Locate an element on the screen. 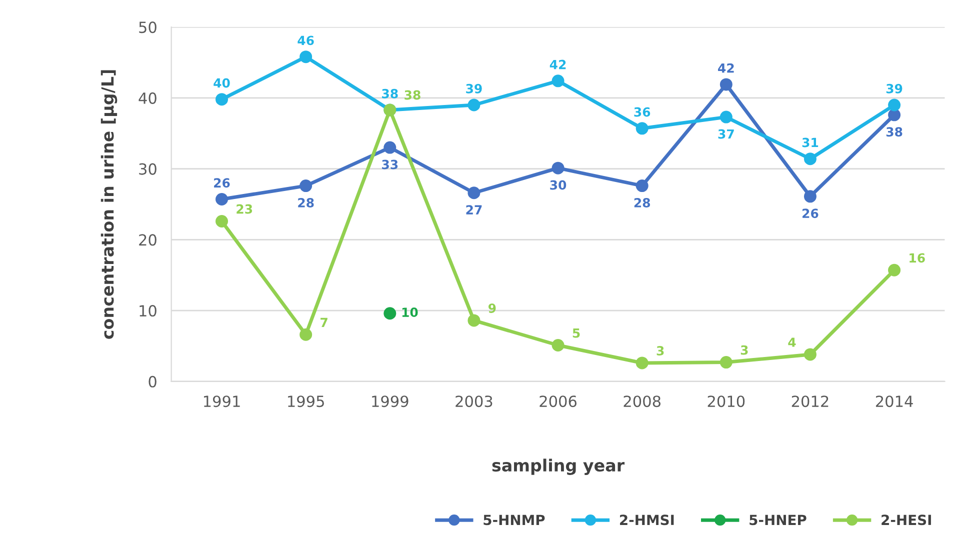  data-label: 9 is located at coordinates (492, 308).